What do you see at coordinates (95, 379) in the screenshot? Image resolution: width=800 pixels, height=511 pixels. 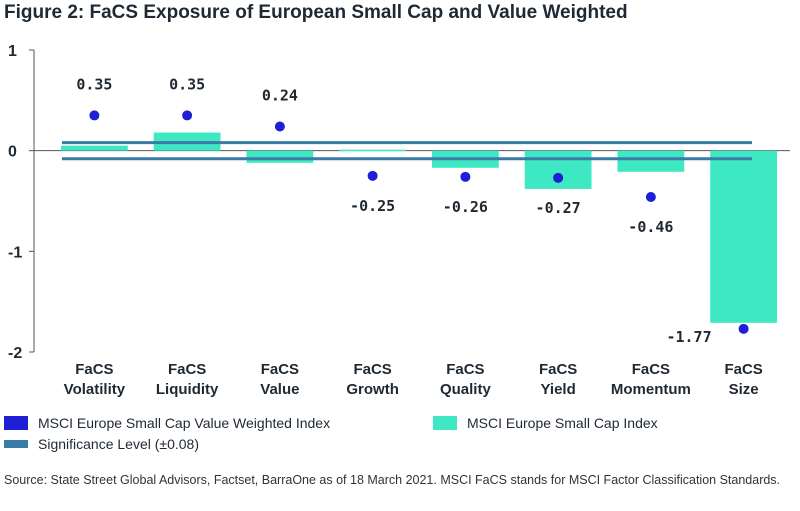 I see `x-tick-label-0: FaCS Volatility` at bounding box center [95, 379].